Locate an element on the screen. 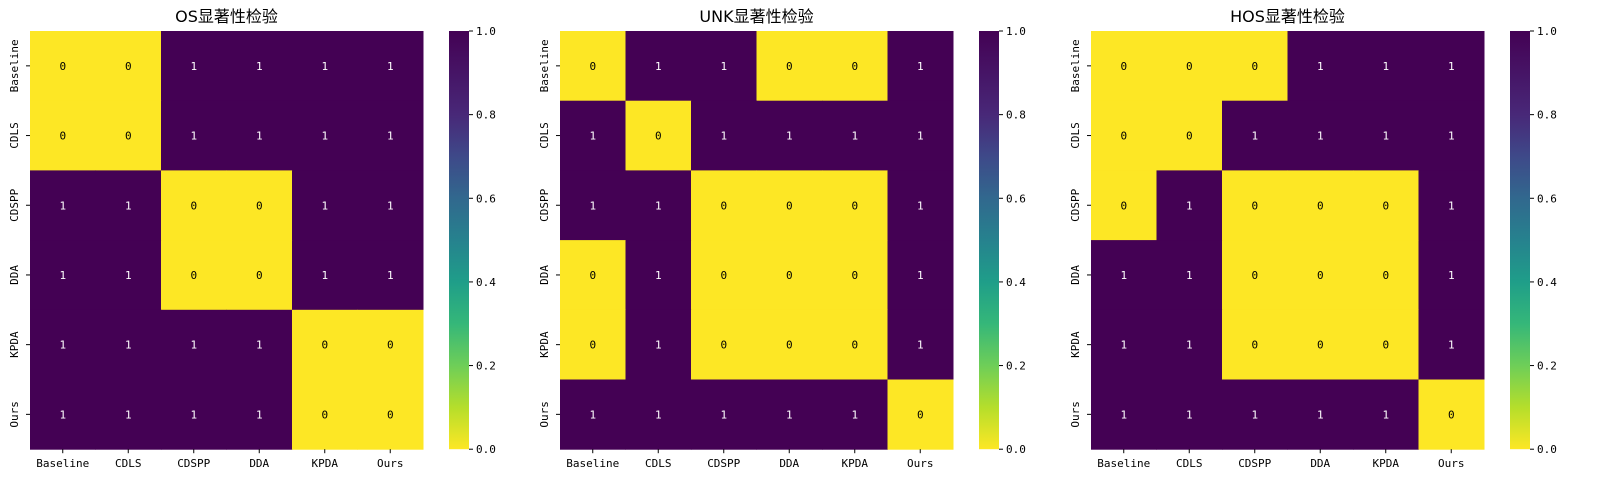 The image size is (1597, 491). colorbar is located at coordinates (459, 240).